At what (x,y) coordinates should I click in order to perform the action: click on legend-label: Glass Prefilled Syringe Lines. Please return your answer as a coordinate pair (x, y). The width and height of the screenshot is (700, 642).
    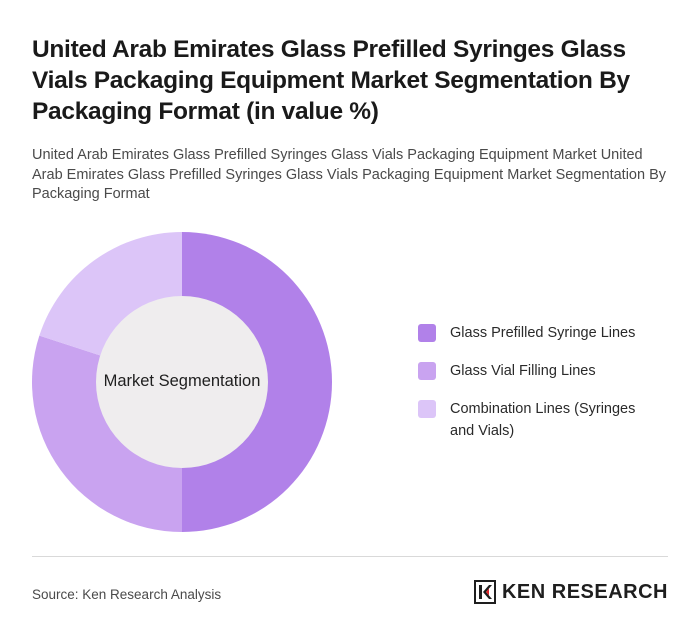
    Looking at the image, I should click on (543, 333).